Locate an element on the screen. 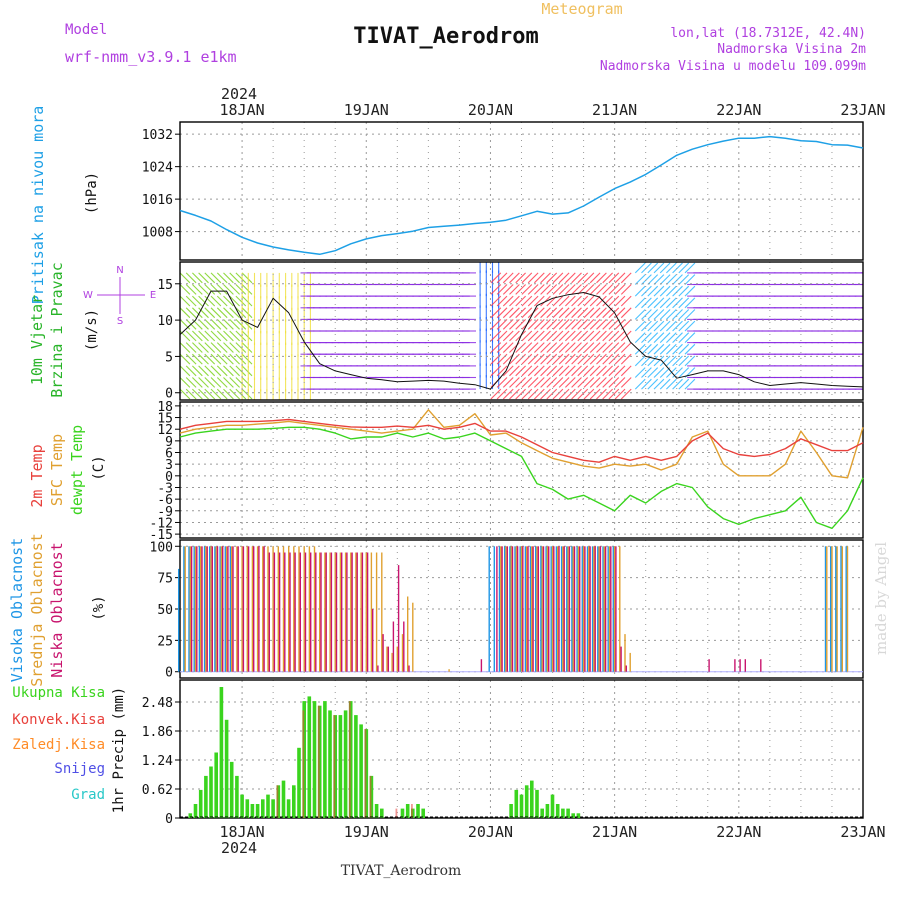 The image size is (900, 900). bottom-day-label: 19JAN is located at coordinates (366, 832).